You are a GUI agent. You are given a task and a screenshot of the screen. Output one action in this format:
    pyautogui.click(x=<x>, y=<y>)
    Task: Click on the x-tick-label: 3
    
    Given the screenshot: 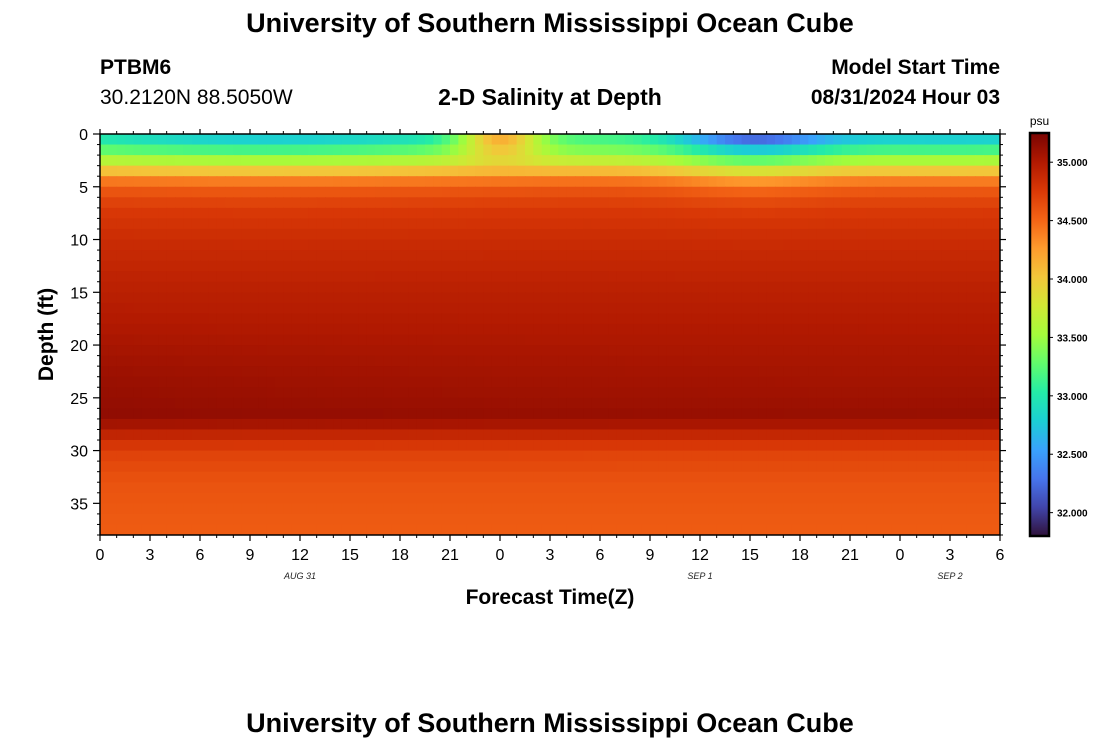 What is the action you would take?
    pyautogui.click(x=550, y=555)
    